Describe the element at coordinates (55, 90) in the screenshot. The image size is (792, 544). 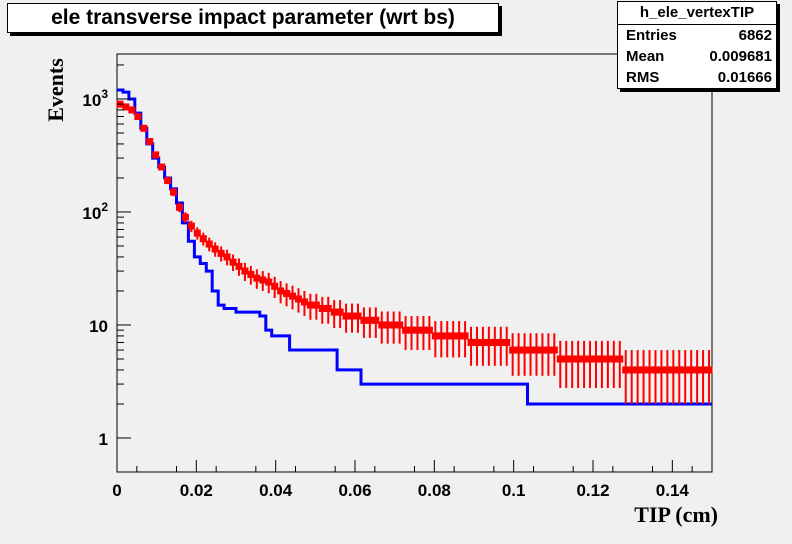
I see `y-axis-label: Events` at that location.